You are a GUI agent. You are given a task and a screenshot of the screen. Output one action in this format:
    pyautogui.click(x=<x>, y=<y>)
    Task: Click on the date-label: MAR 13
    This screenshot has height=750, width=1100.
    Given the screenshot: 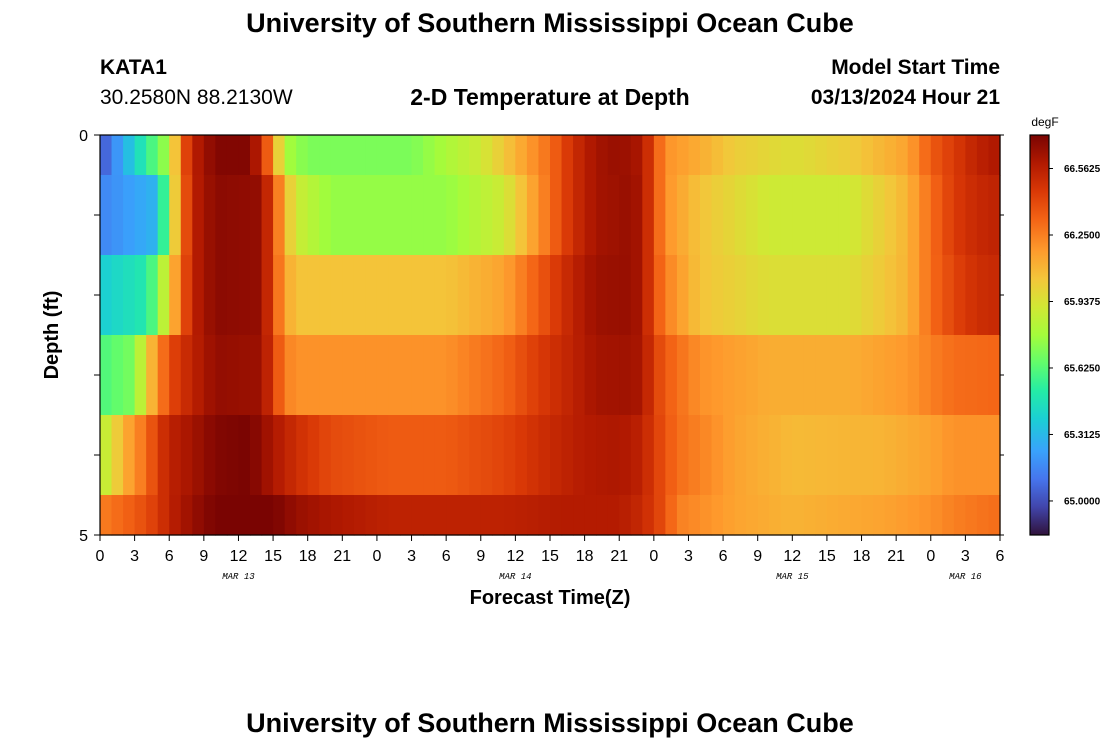 What is the action you would take?
    pyautogui.click(x=238, y=577)
    